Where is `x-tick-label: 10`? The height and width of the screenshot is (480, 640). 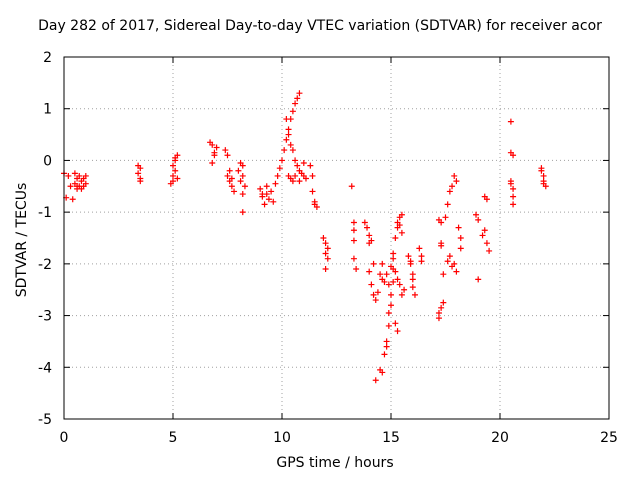
x-tick-label: 10 is located at coordinates (282, 438).